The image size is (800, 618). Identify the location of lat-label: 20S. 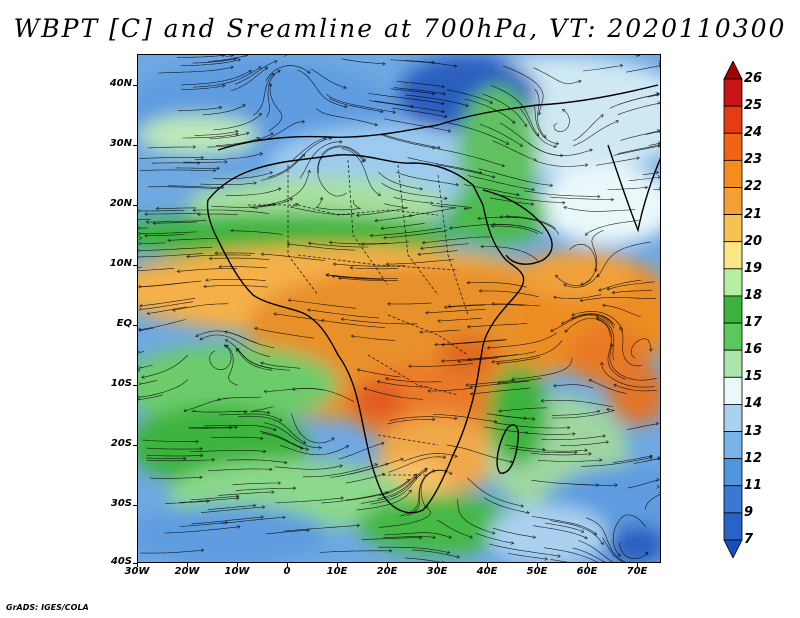
(121, 443).